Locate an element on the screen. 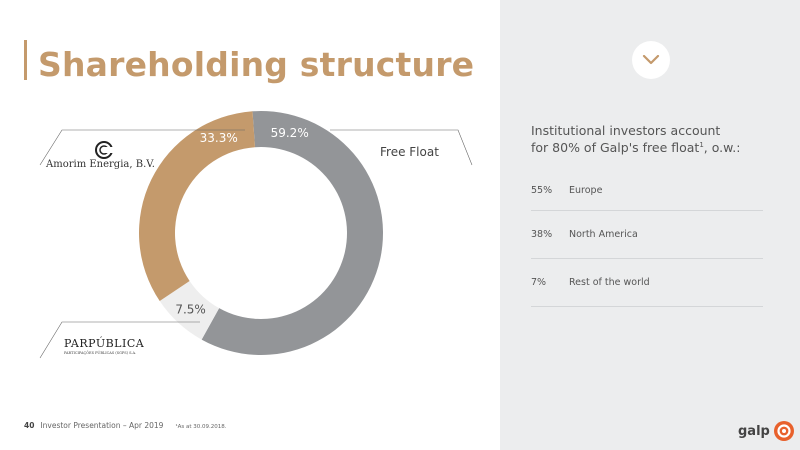  galp-mark-icon is located at coordinates (783, 431).